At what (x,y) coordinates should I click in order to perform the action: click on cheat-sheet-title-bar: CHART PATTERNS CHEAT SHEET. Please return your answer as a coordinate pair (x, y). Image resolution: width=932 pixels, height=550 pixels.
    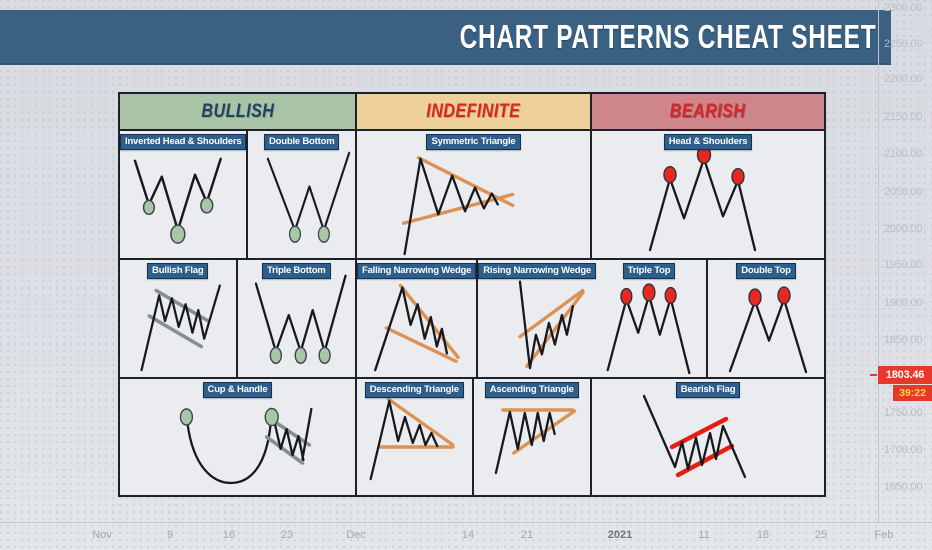
    Looking at the image, I should click on (445, 37).